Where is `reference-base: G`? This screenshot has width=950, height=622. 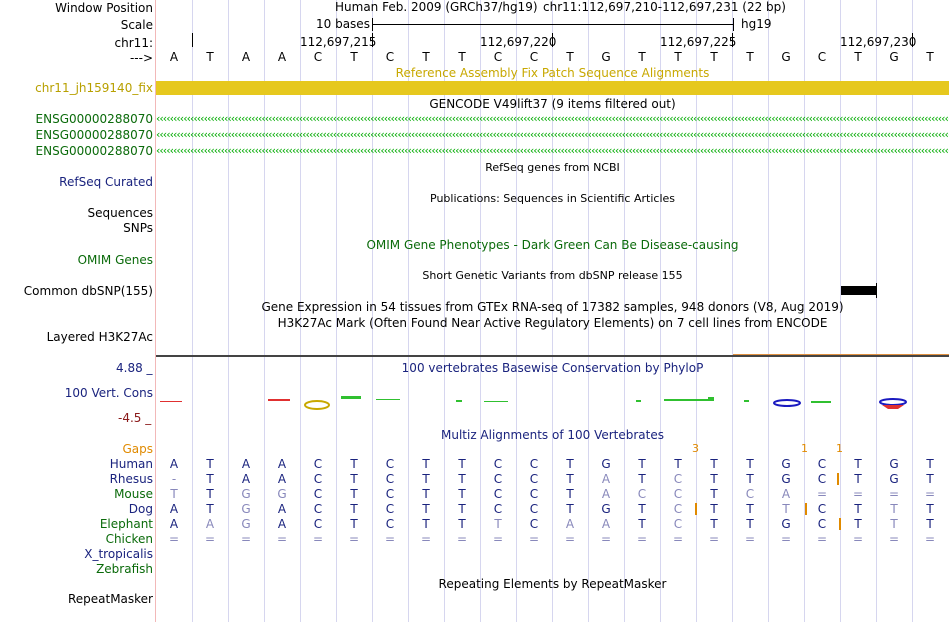
reference-base: G is located at coordinates (786, 57).